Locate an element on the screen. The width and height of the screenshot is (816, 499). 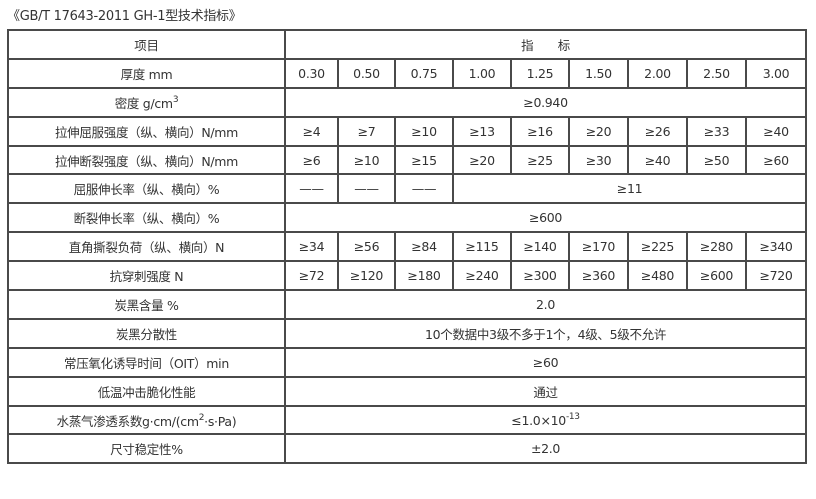
value-cell: ≥120 is located at coordinates (366, 276).